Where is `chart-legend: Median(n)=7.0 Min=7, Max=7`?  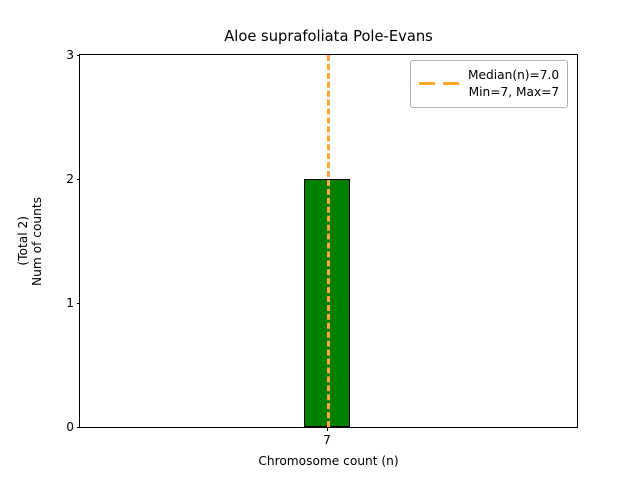 chart-legend: Median(n)=7.0 Min=7, Max=7 is located at coordinates (489, 84).